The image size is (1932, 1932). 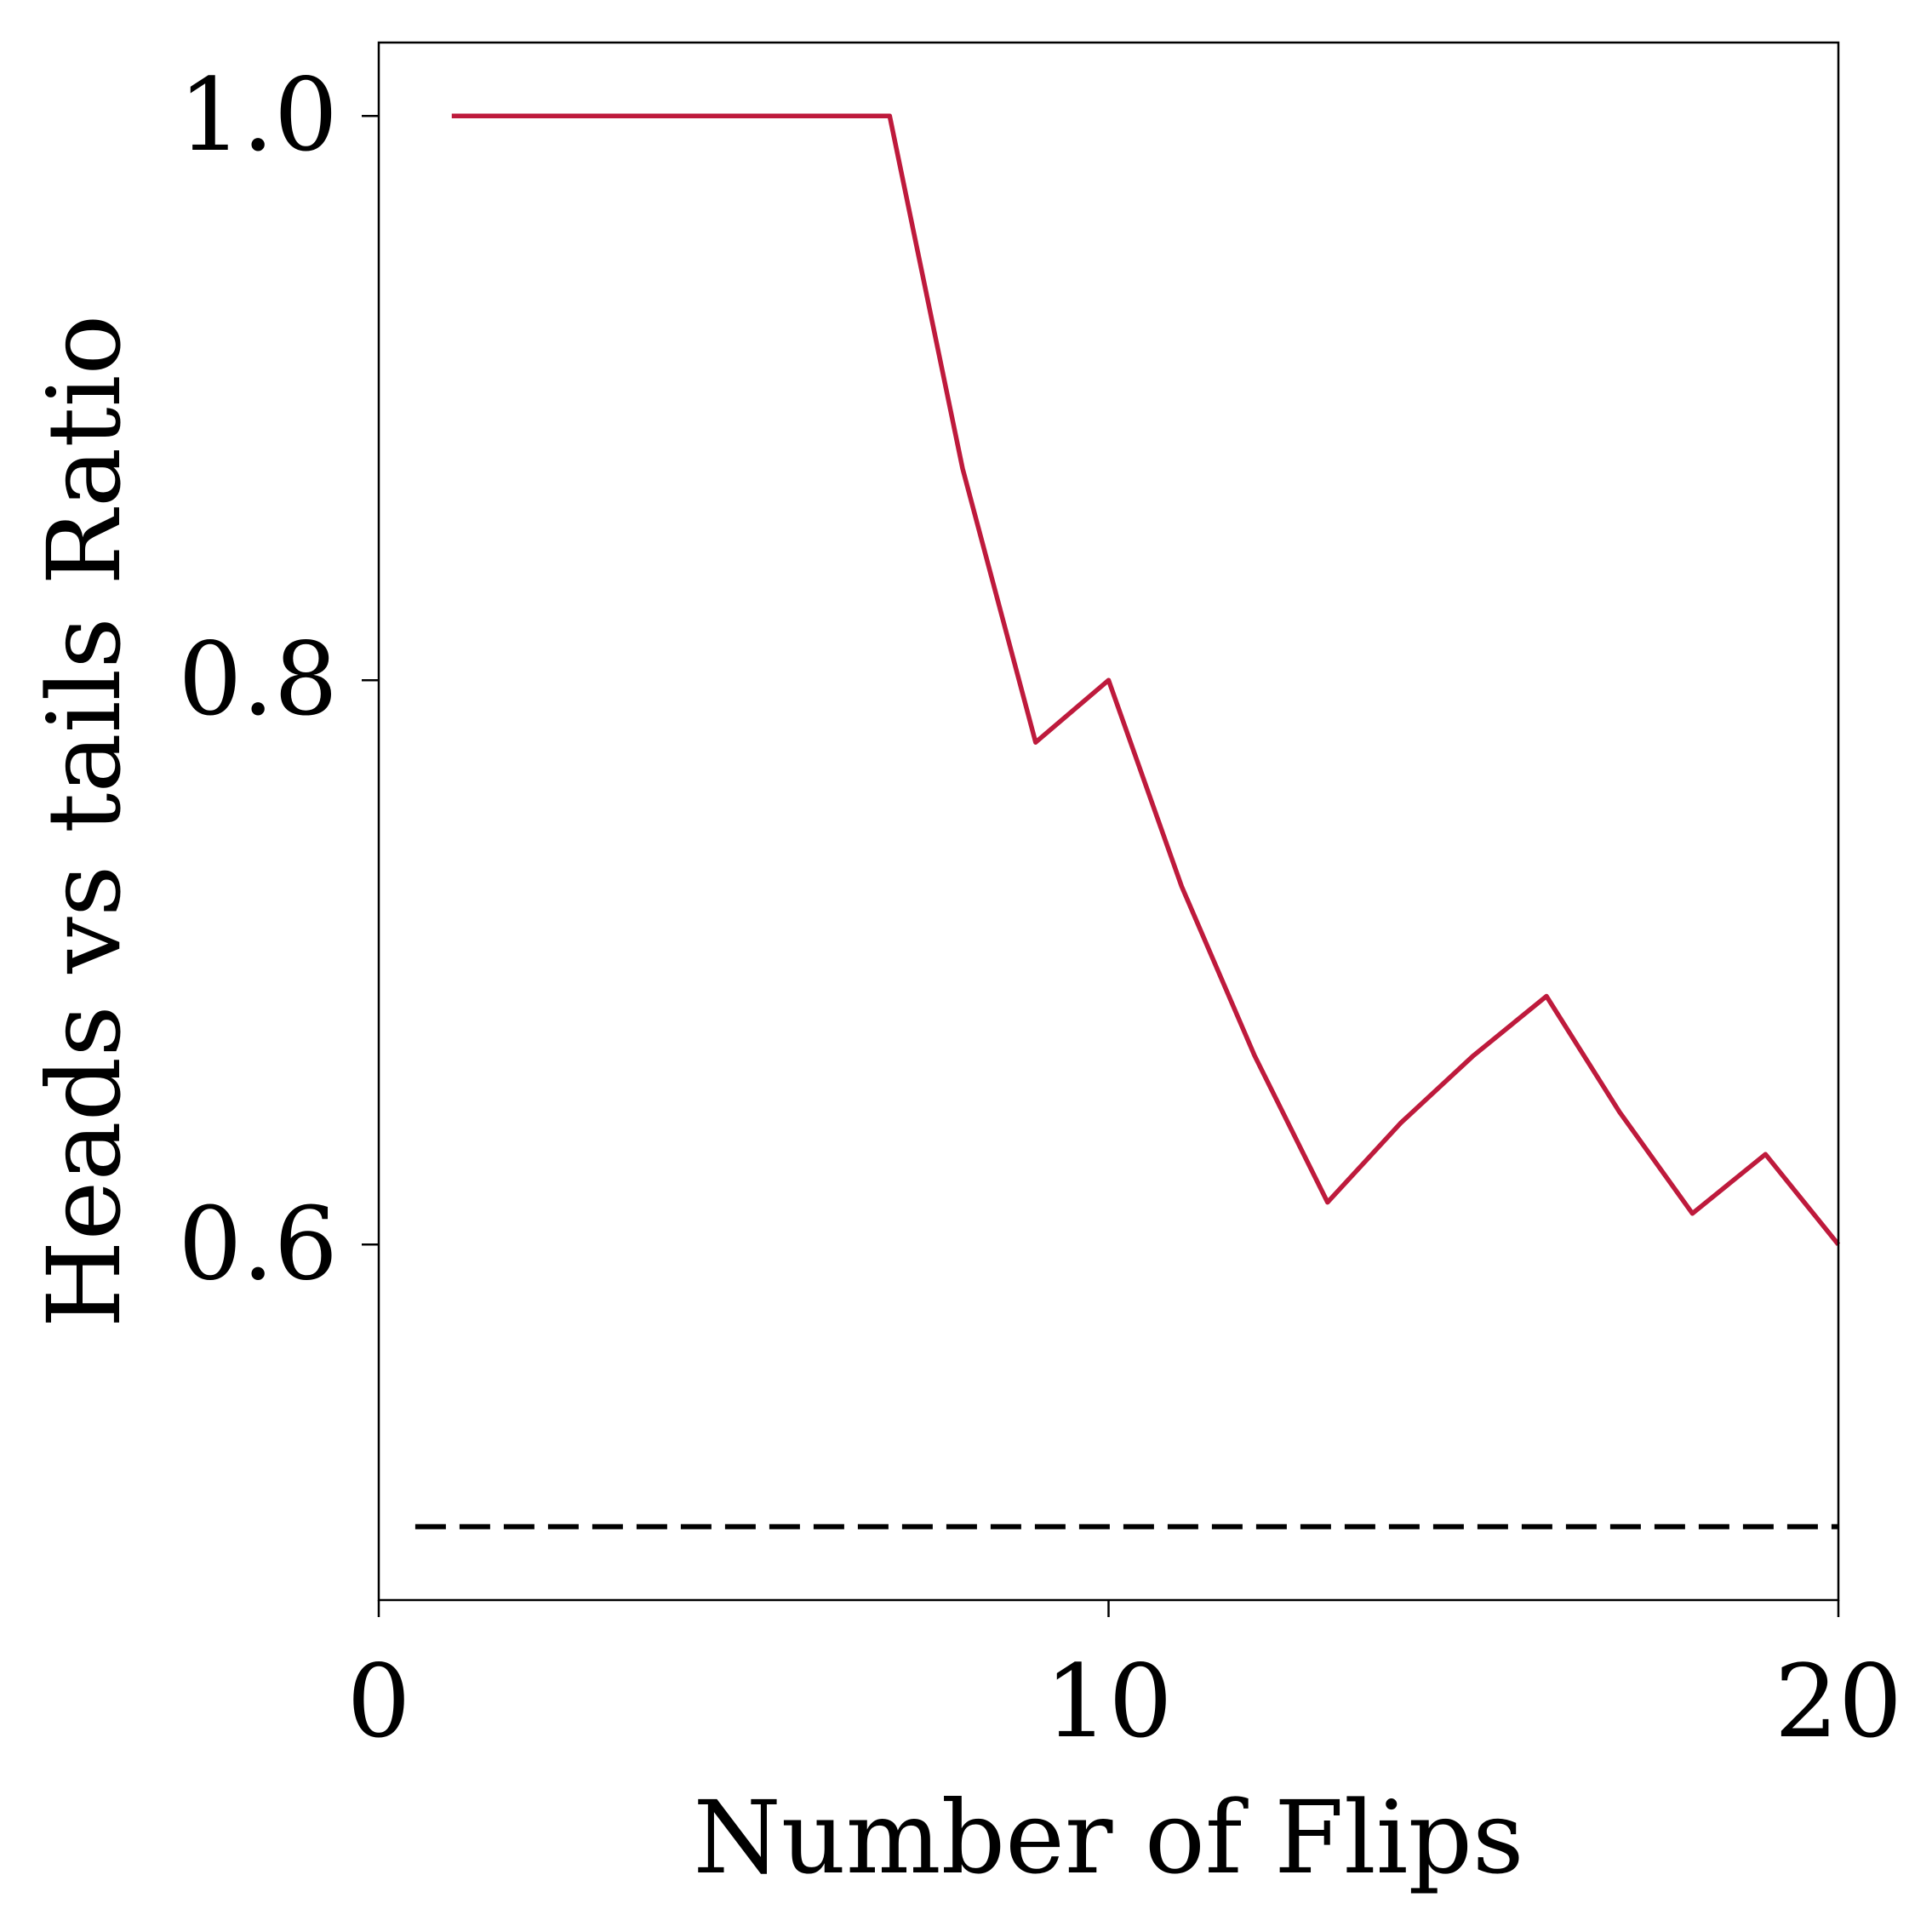 What do you see at coordinates (258, 679) in the screenshot?
I see `y-tick-label: 0.8` at bounding box center [258, 679].